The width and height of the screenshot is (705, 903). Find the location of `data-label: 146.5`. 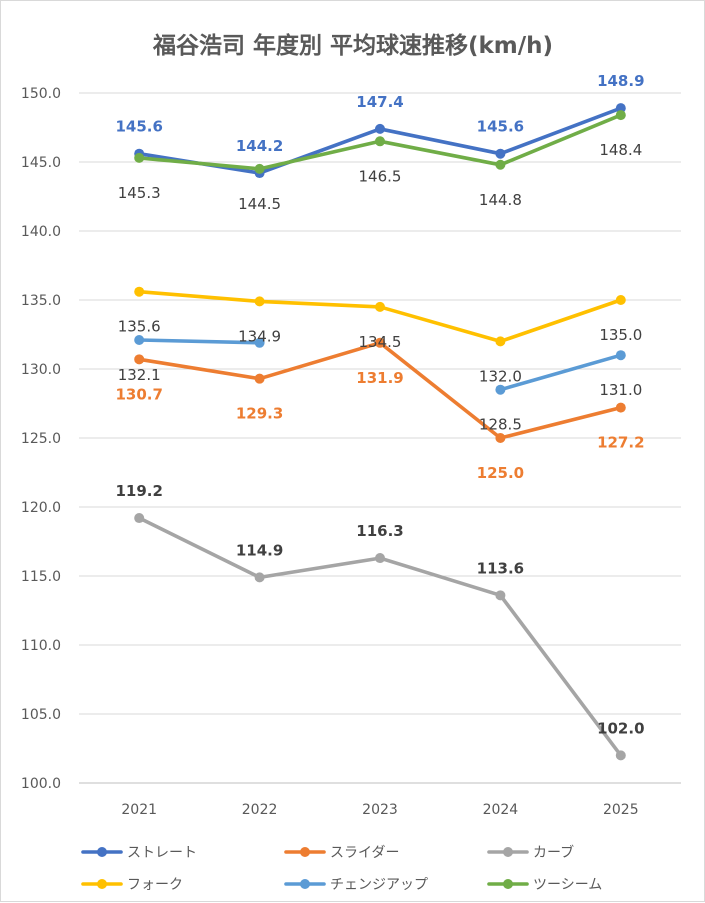

data-label: 146.5 is located at coordinates (380, 176).